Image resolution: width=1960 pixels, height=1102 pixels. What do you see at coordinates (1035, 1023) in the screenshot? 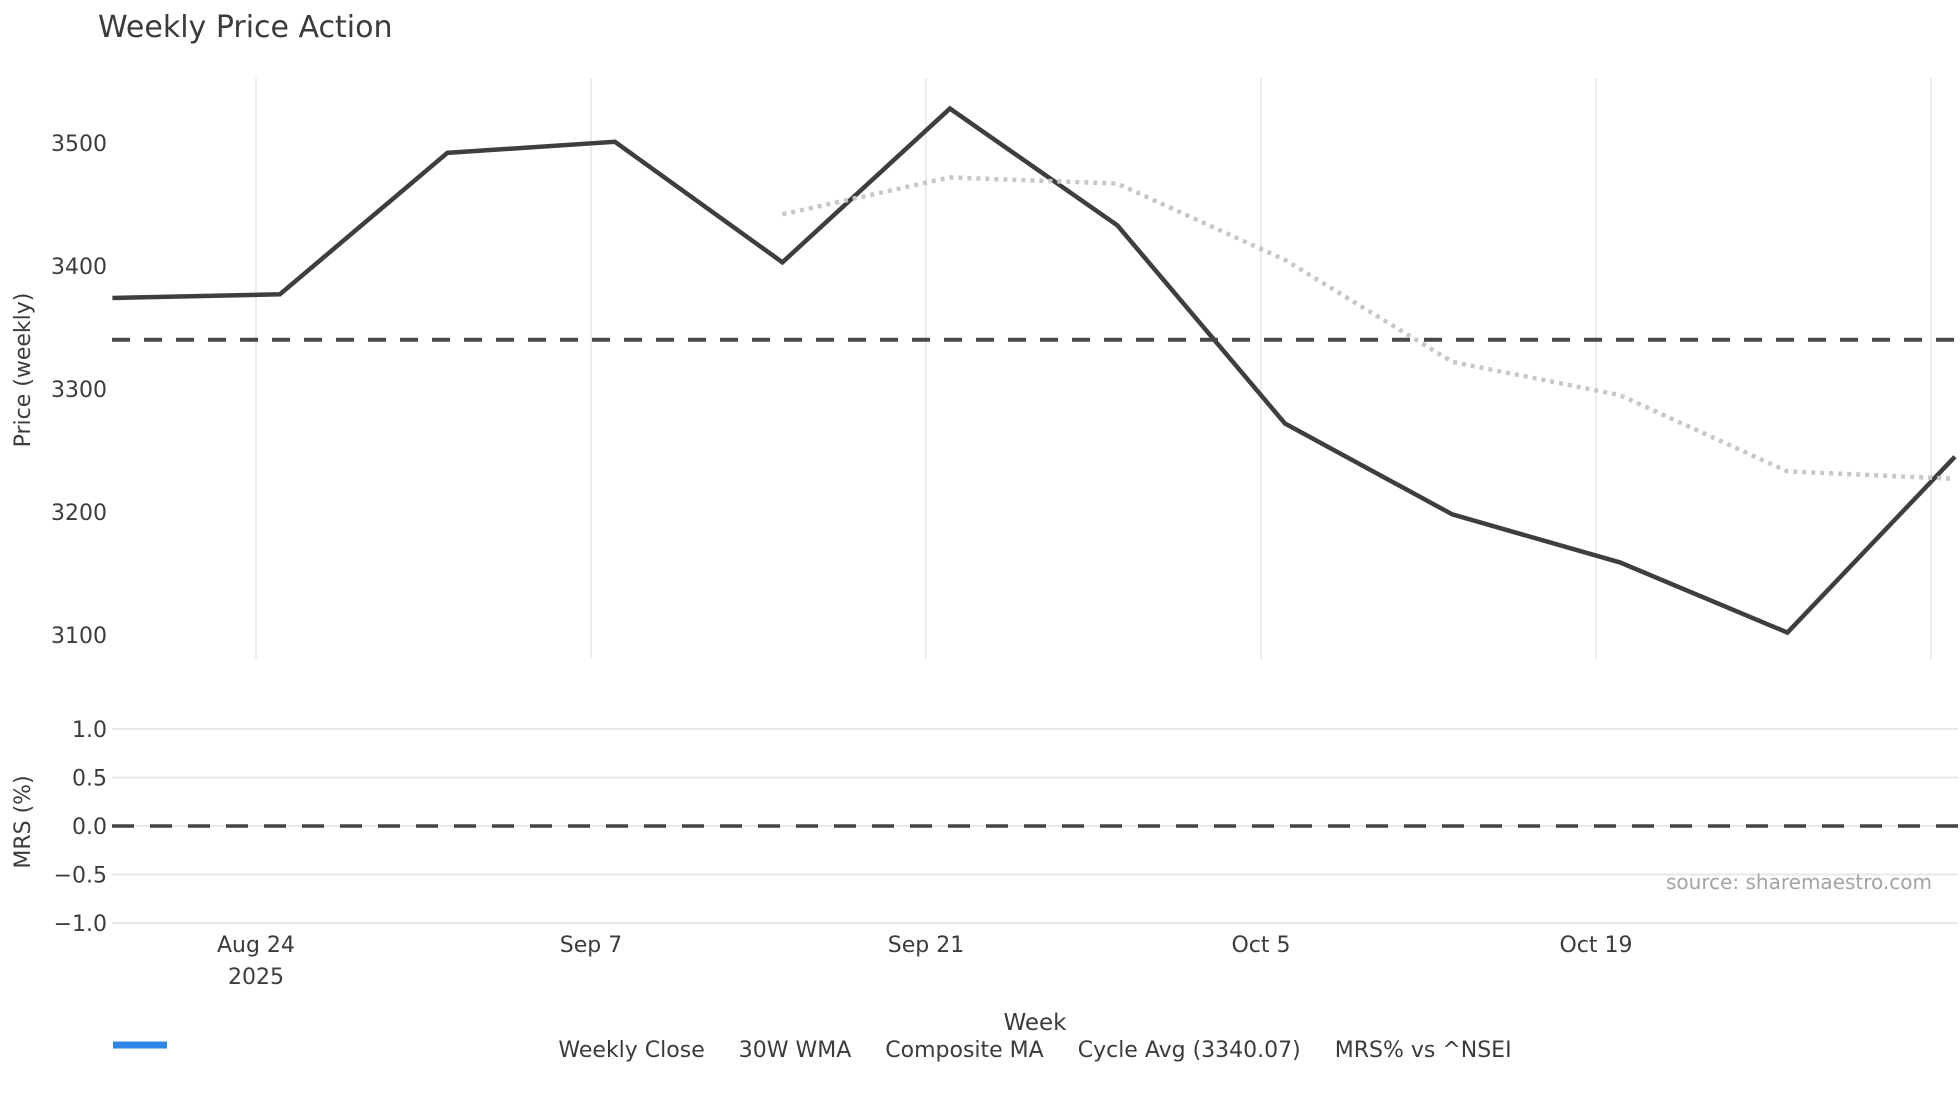
I see `x-axis-title: Week` at bounding box center [1035, 1023].